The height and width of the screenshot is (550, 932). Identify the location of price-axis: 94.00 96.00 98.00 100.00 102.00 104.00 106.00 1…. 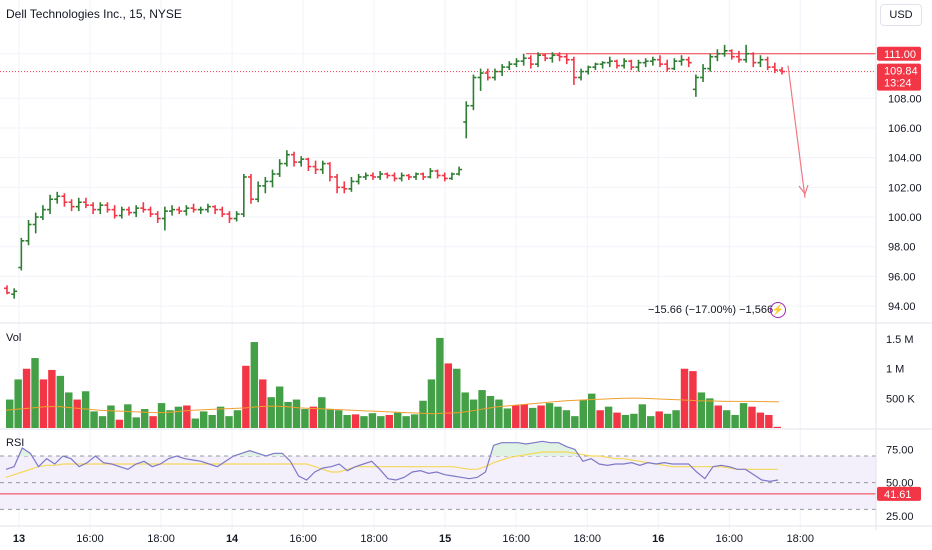
(905, 181).